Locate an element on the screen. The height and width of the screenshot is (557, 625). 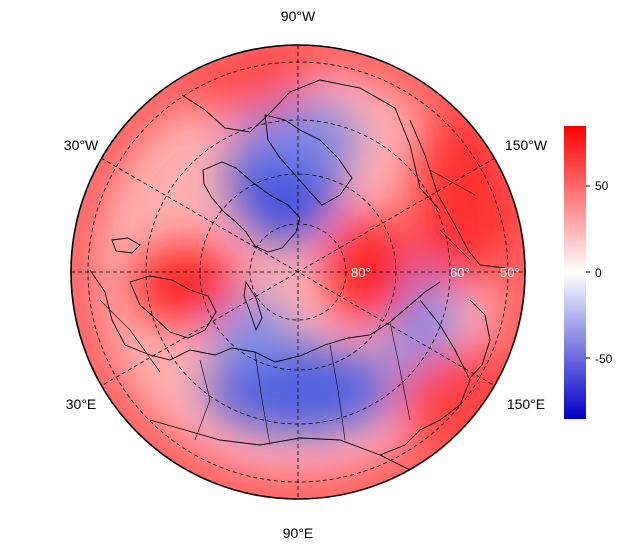
coastline-iceland is located at coordinates (126, 245).